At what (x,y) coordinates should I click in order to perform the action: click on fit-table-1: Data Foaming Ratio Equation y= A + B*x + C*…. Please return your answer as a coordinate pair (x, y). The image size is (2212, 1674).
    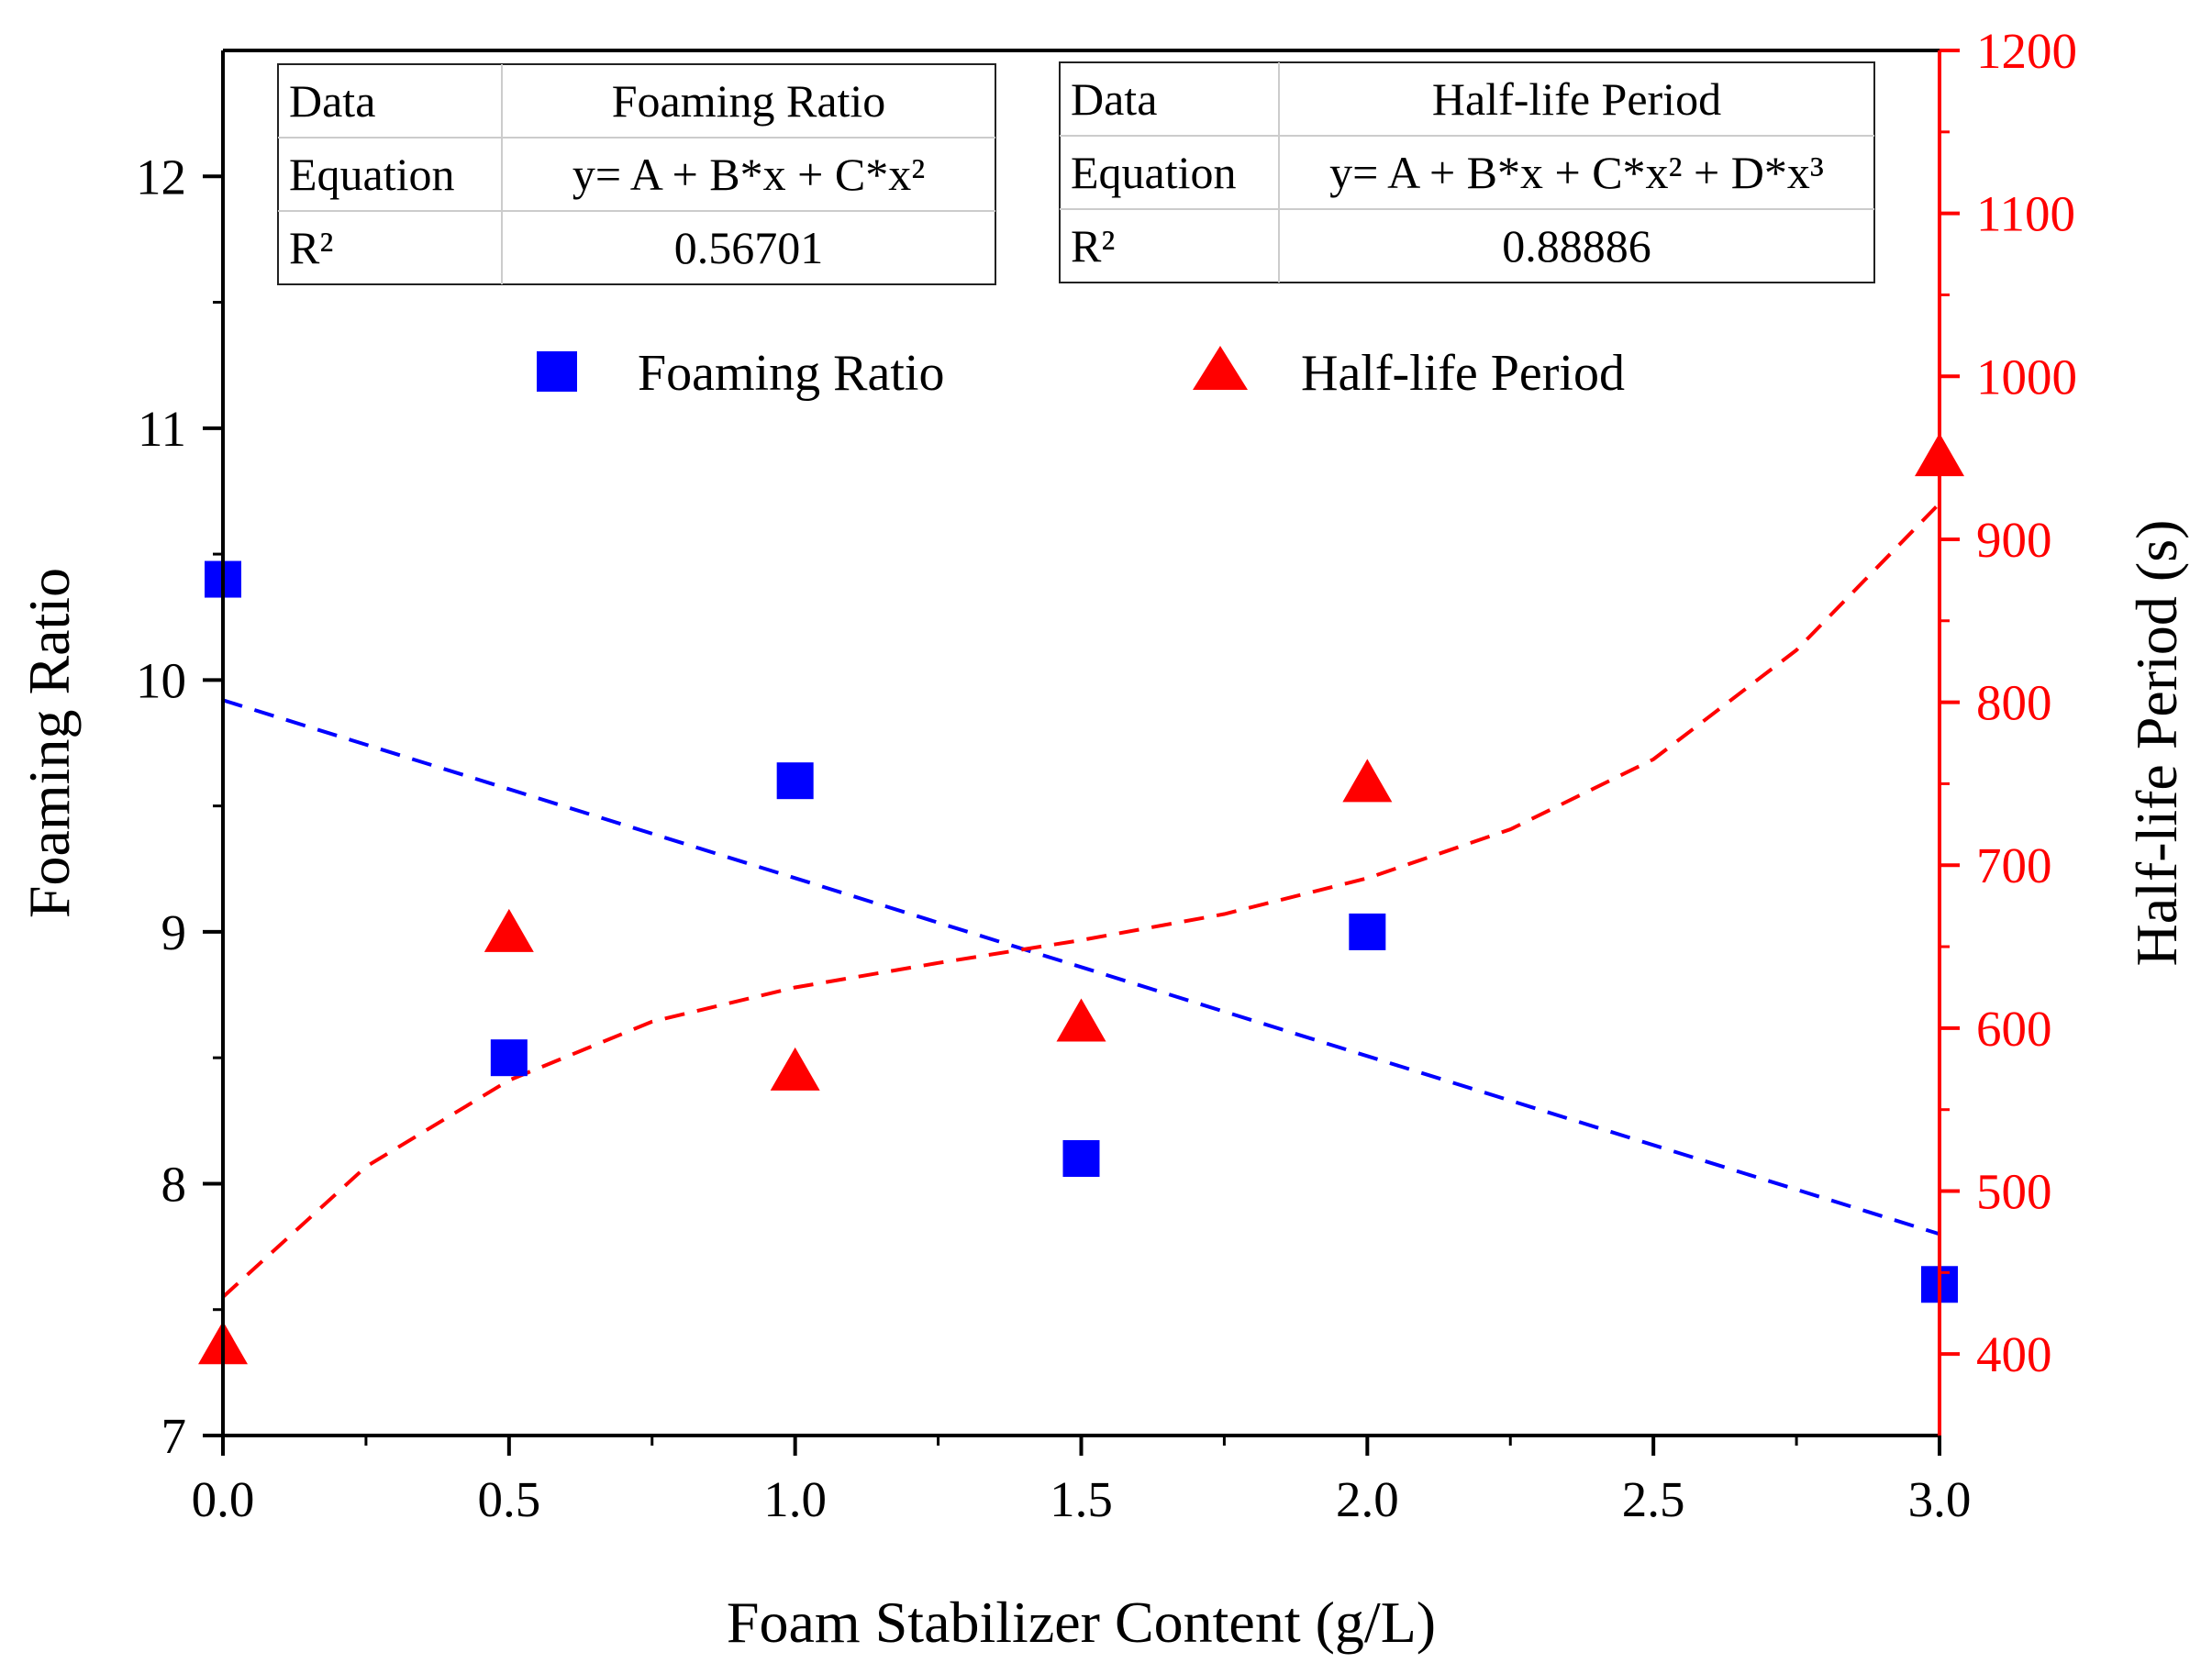
    Looking at the image, I should click on (636, 174).